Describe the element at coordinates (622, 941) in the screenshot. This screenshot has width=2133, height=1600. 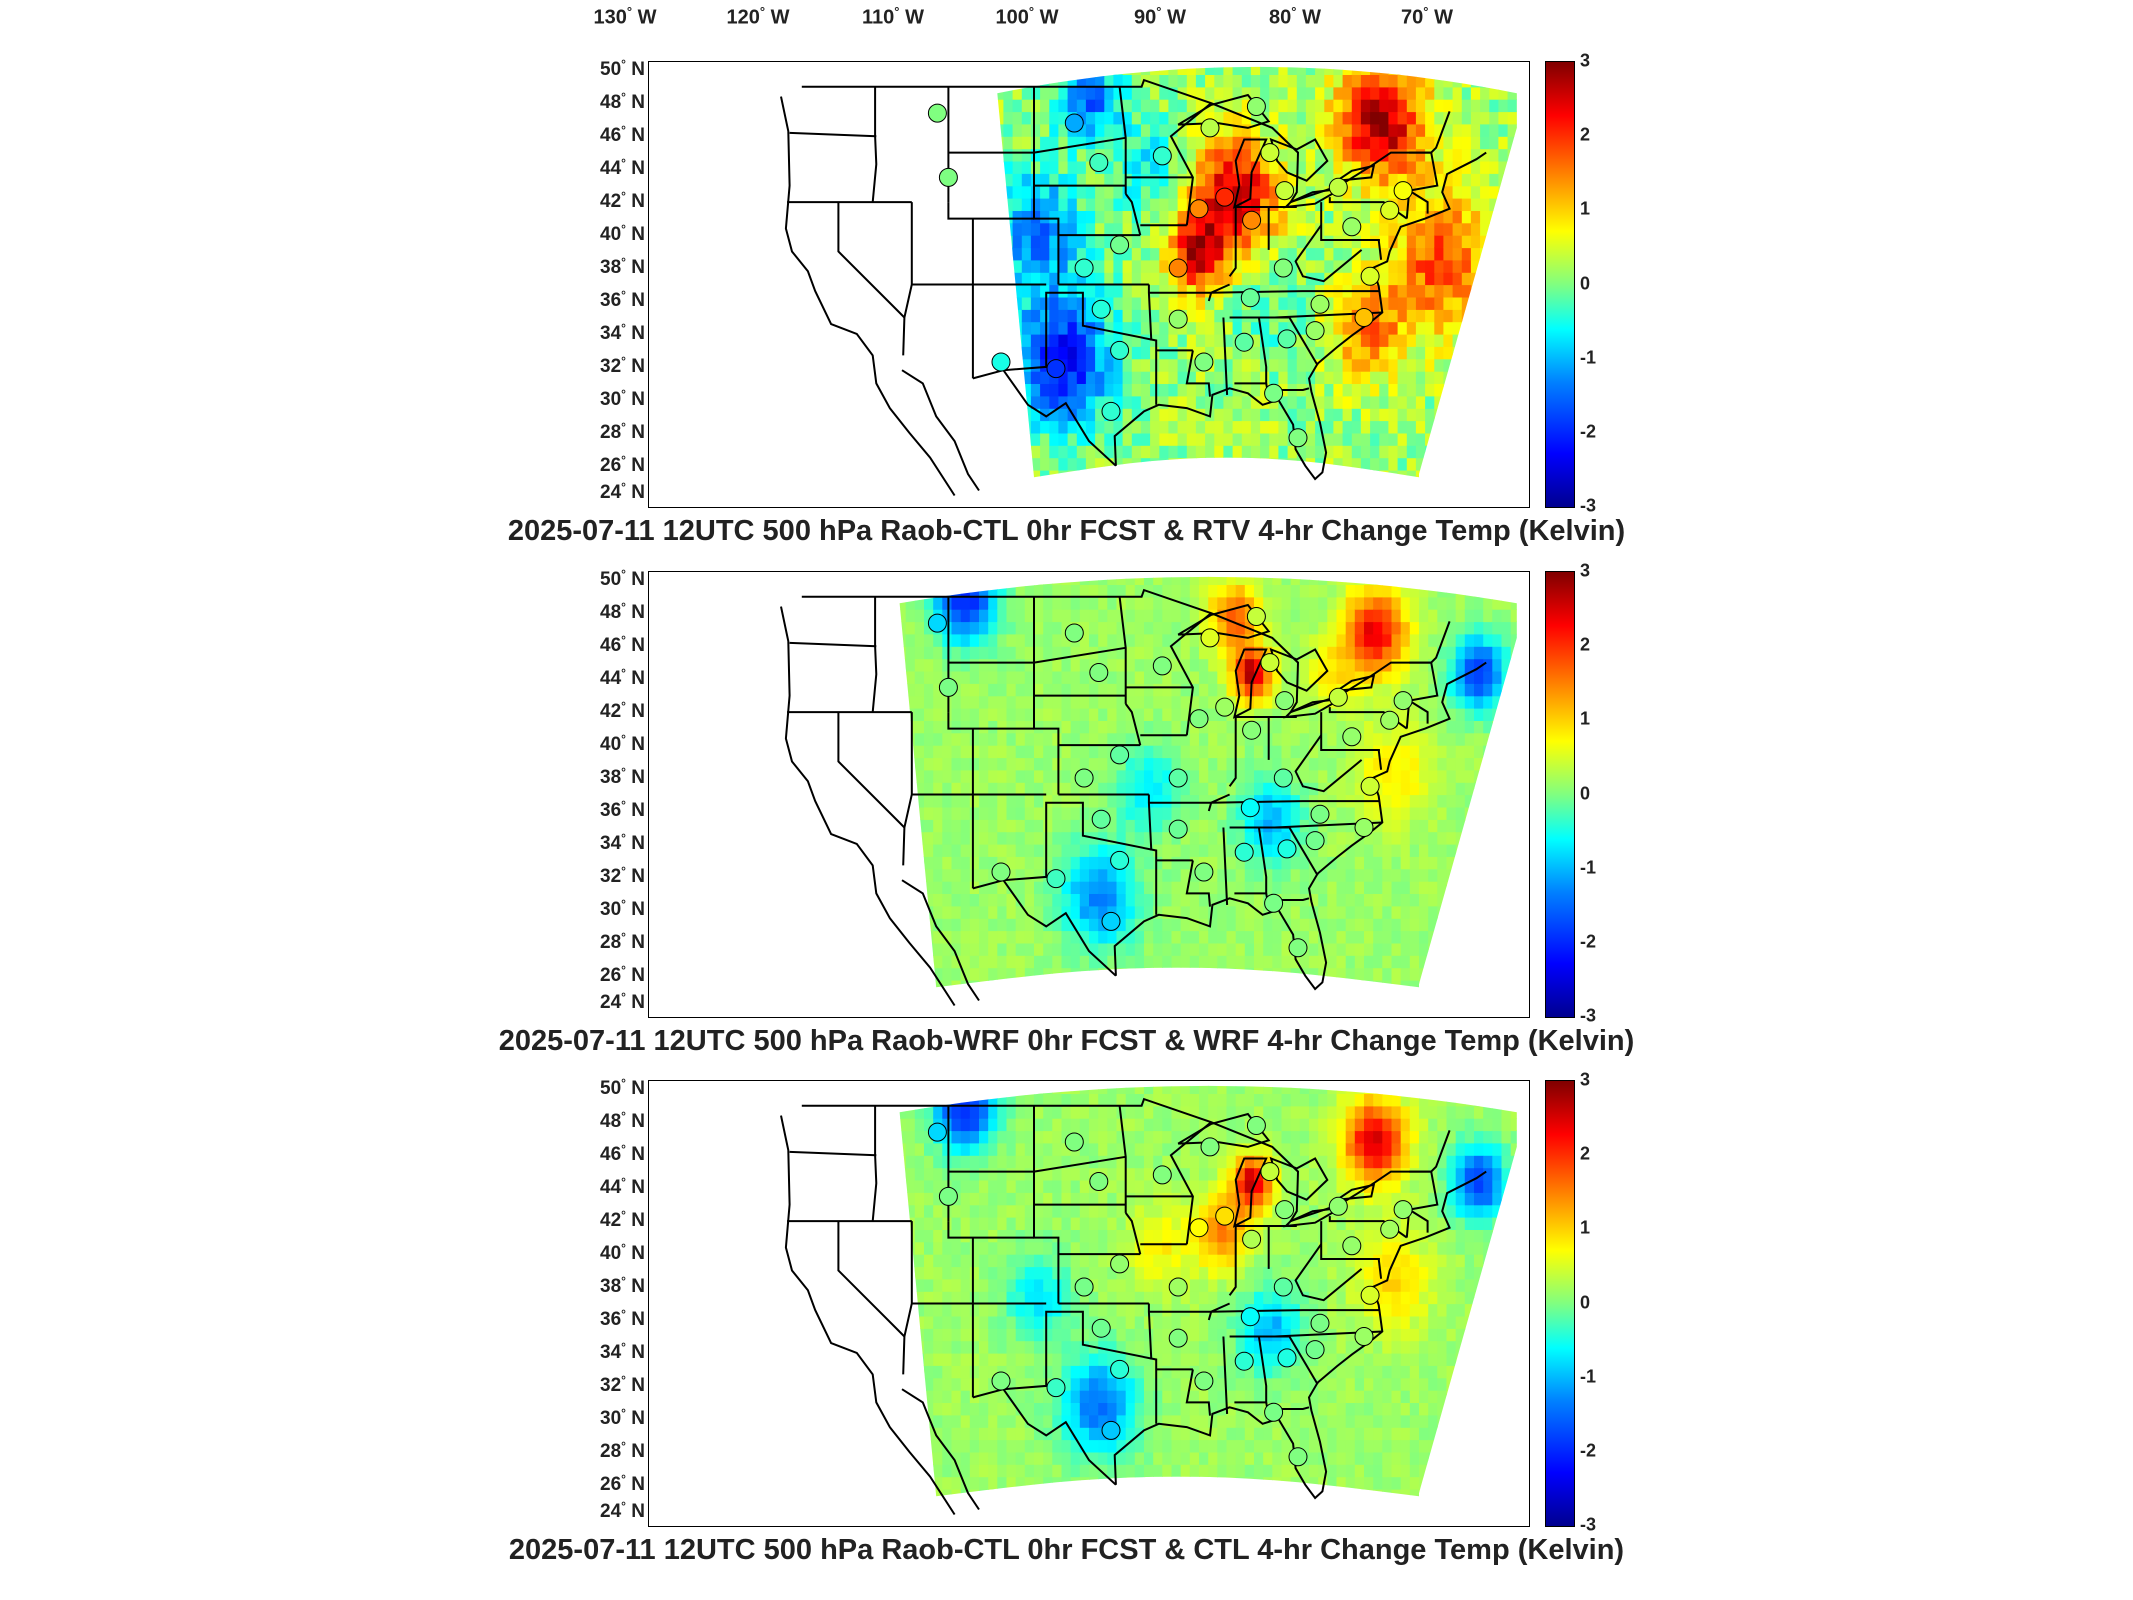
I see `lat-tick-label: 28° N` at that location.